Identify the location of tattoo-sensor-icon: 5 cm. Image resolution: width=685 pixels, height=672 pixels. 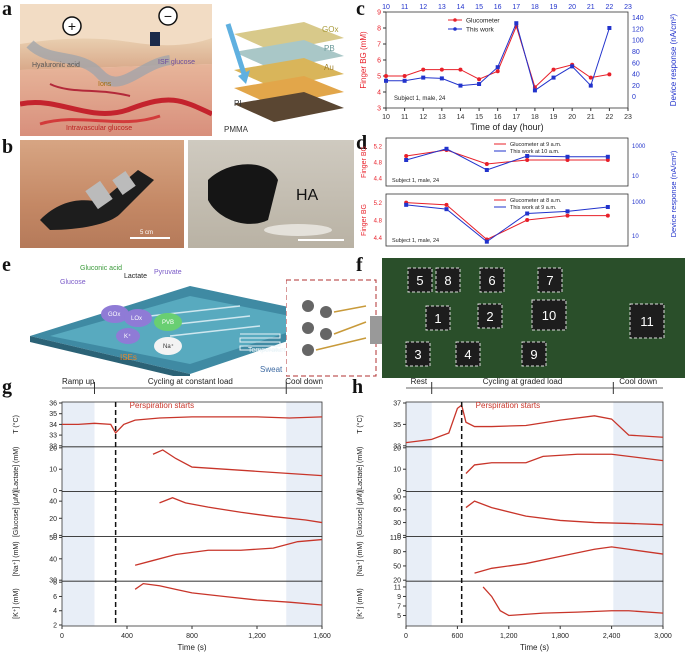
(105, 204).